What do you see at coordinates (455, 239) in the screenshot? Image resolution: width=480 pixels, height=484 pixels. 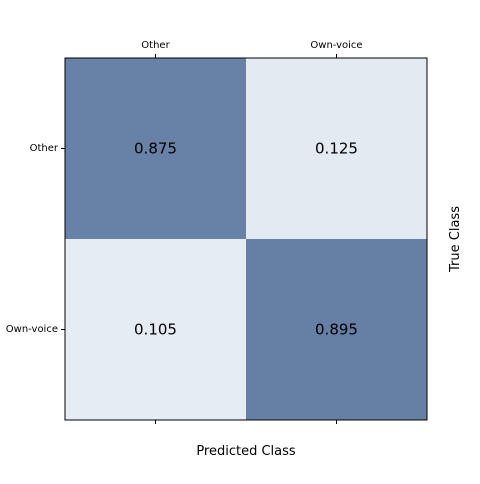 I see `y-axis-label: True Class` at bounding box center [455, 239].